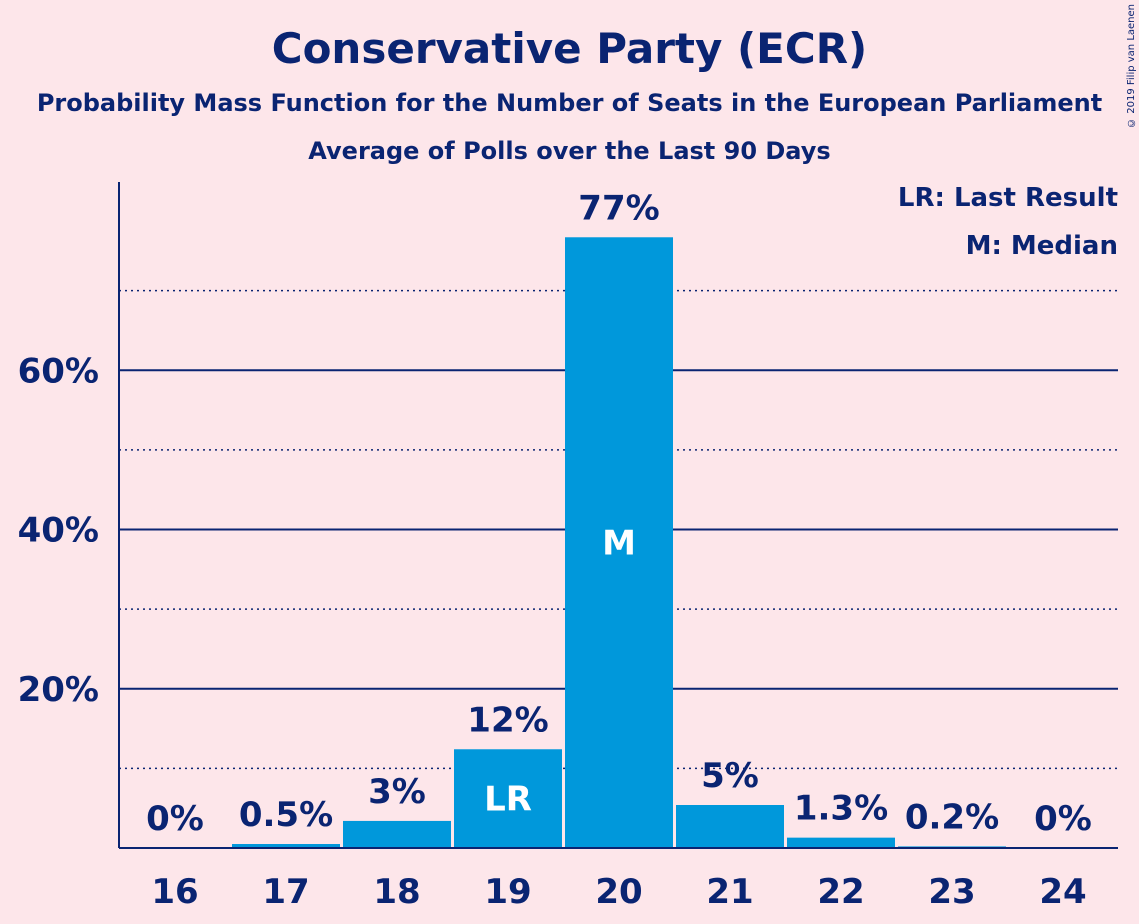 This screenshot has height=924, width=1139. I want to click on bar-value-label: 3%, so click(397, 792).